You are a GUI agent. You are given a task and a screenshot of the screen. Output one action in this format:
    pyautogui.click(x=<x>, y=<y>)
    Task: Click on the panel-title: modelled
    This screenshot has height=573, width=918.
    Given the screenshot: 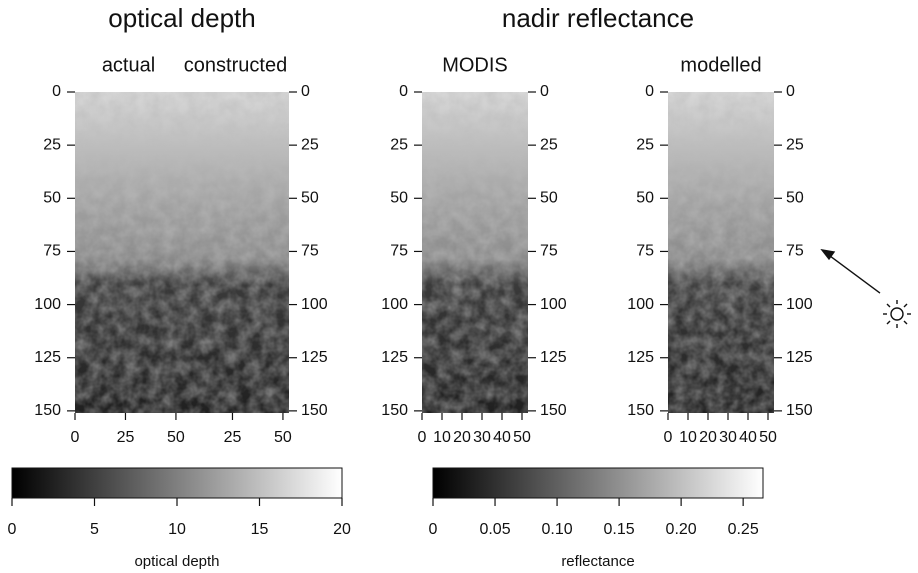 What is the action you would take?
    pyautogui.click(x=720, y=65)
    